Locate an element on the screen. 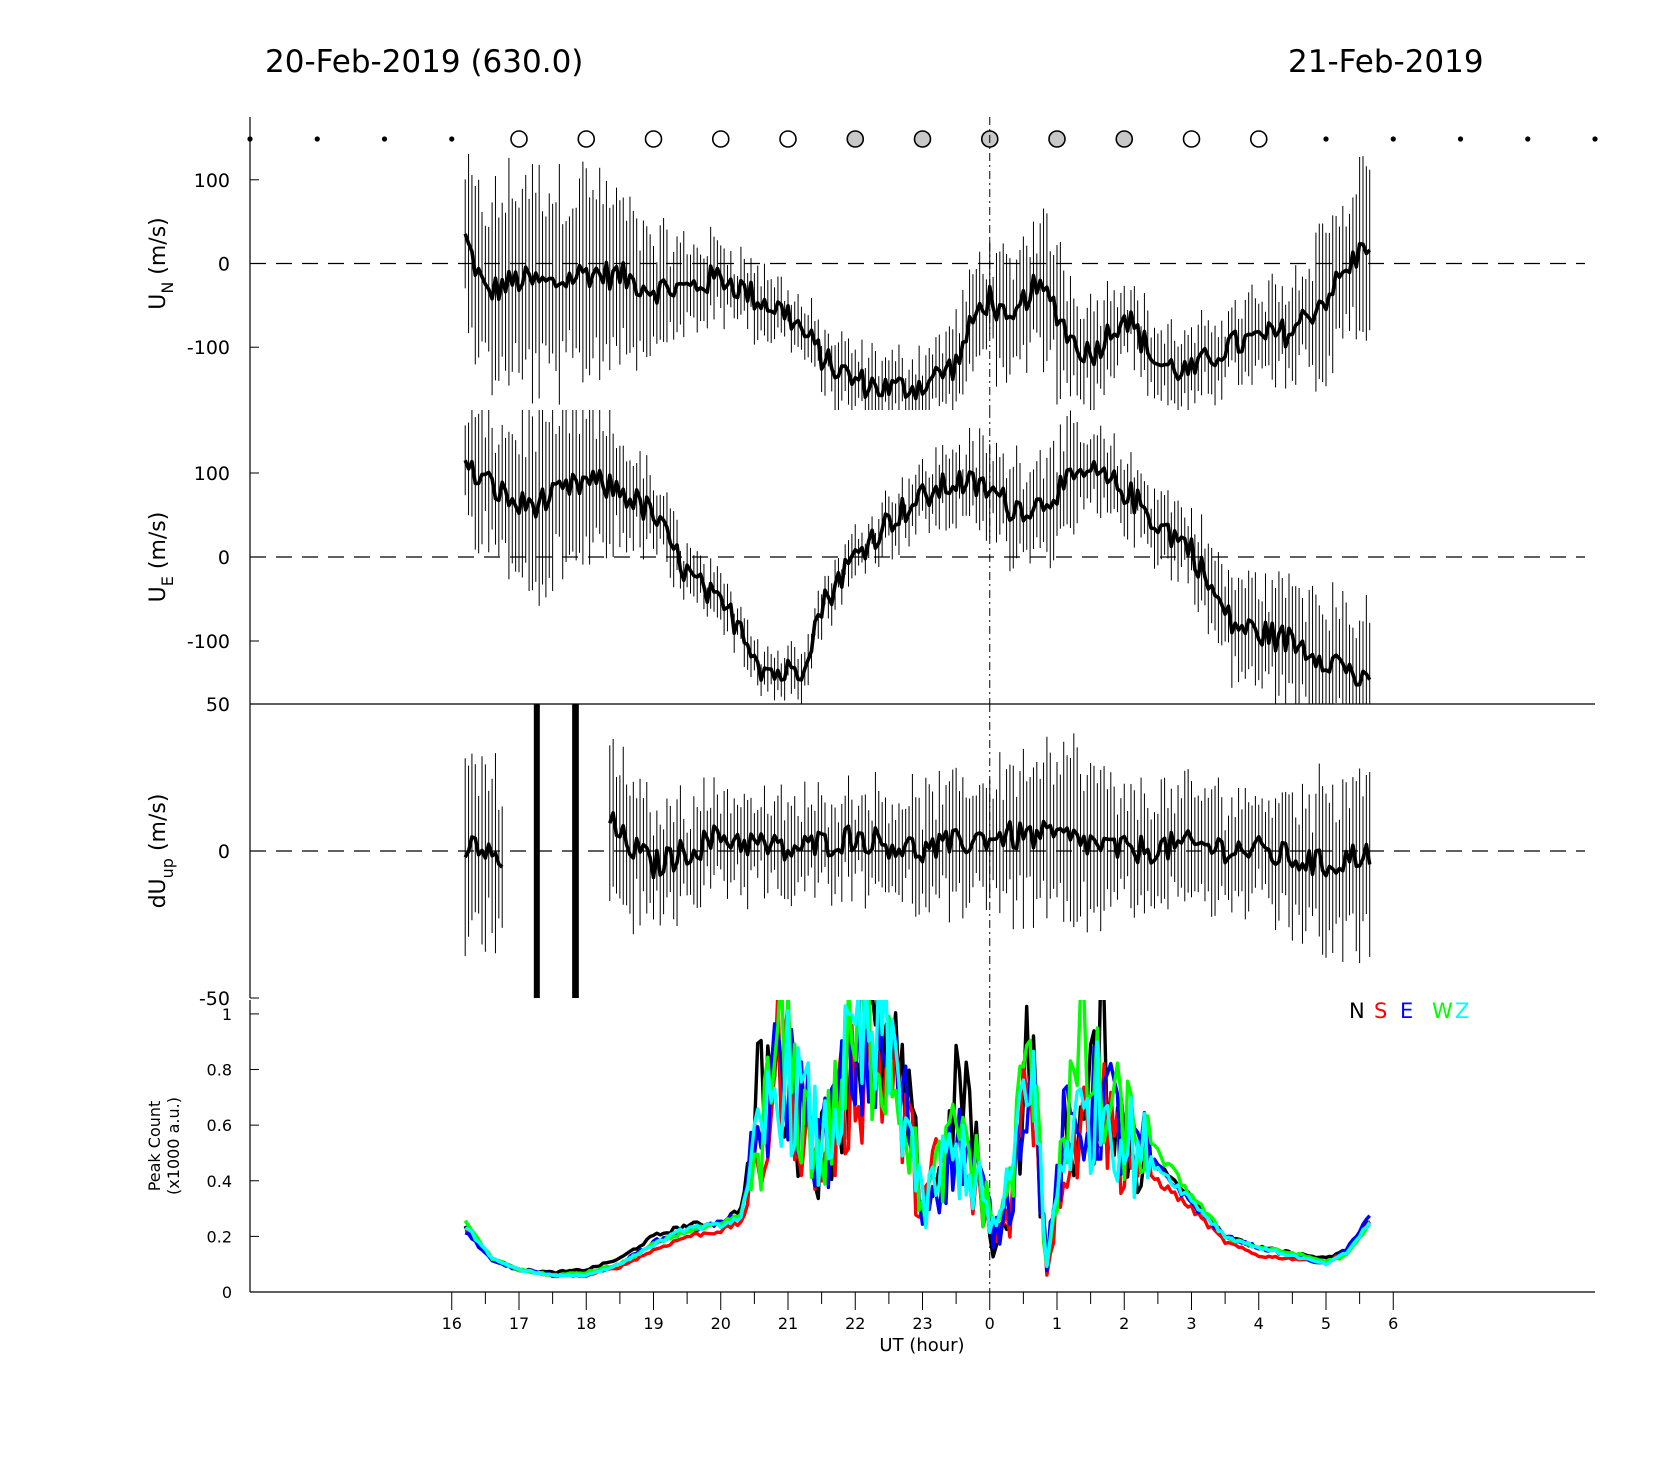 The height and width of the screenshot is (1458, 1667). status-marker-row is located at coordinates (922, 139).